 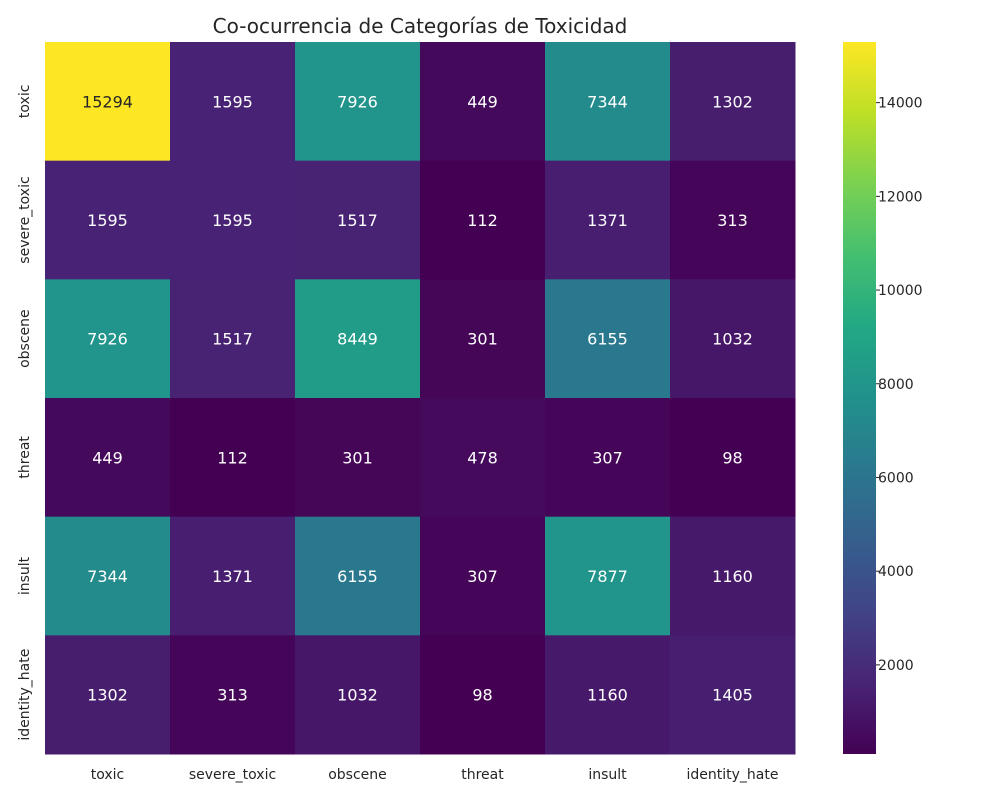 What do you see at coordinates (25, 457) in the screenshot?
I see `y-tick-label: threat` at bounding box center [25, 457].